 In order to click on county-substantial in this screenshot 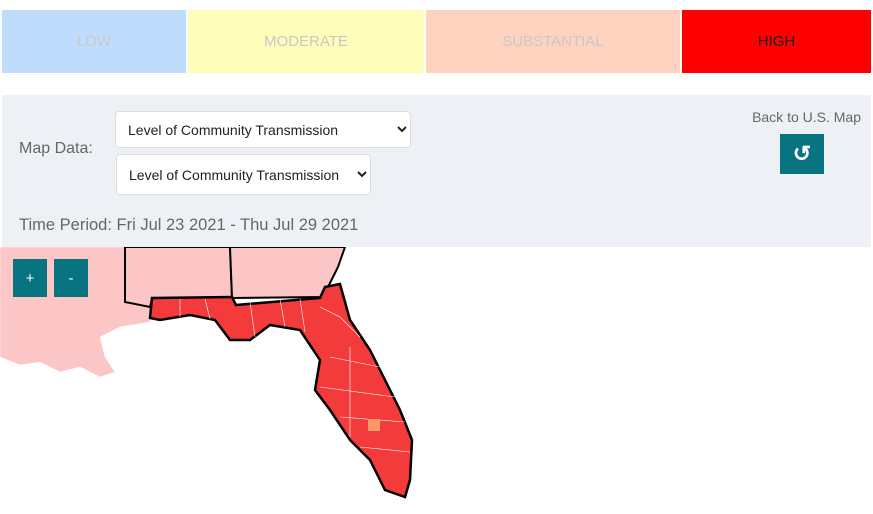, I will do `click(374, 425)`.